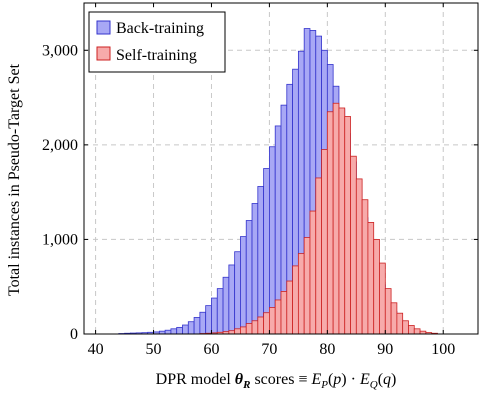  What do you see at coordinates (269, 349) in the screenshot?
I see `x-tick-label: 70` at bounding box center [269, 349].